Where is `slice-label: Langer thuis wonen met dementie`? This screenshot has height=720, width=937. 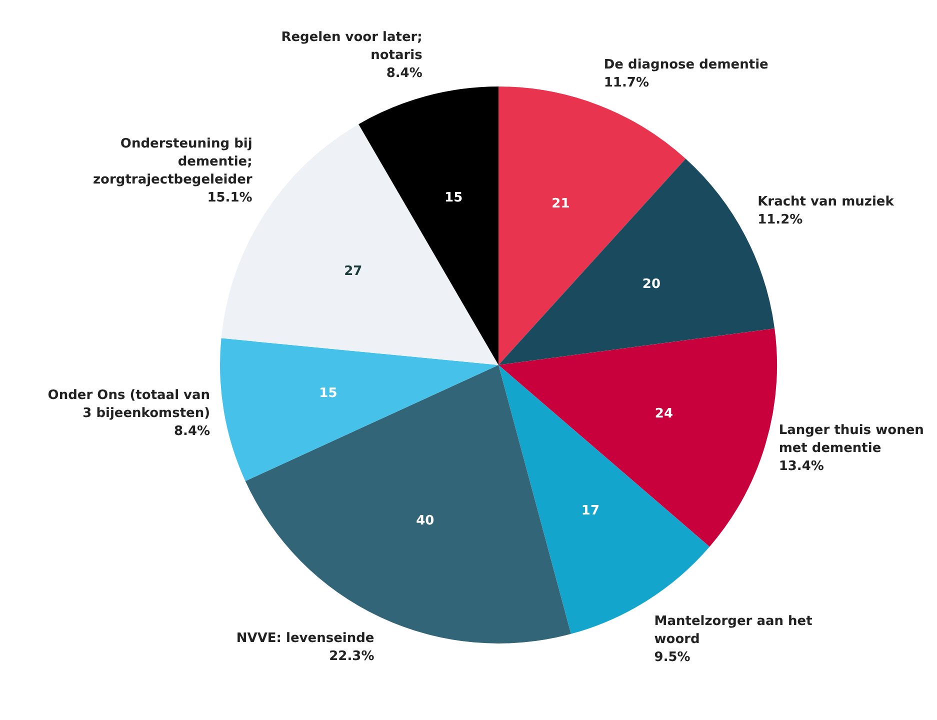
slice-label: Langer thuis wonen met dementie is located at coordinates (851, 439).